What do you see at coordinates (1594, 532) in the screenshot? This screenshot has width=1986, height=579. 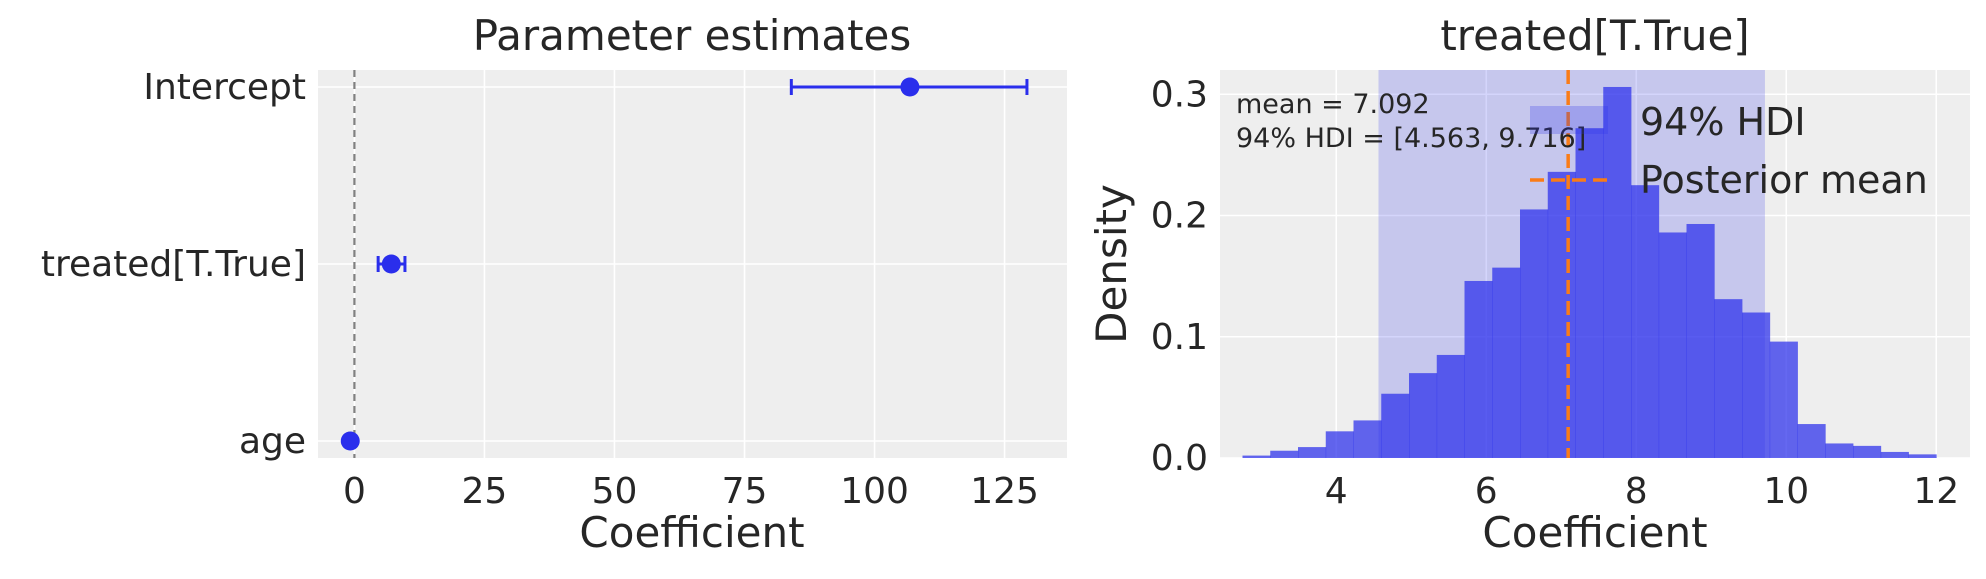 I see `posterior-x-axis-label: Coefficient` at bounding box center [1594, 532].